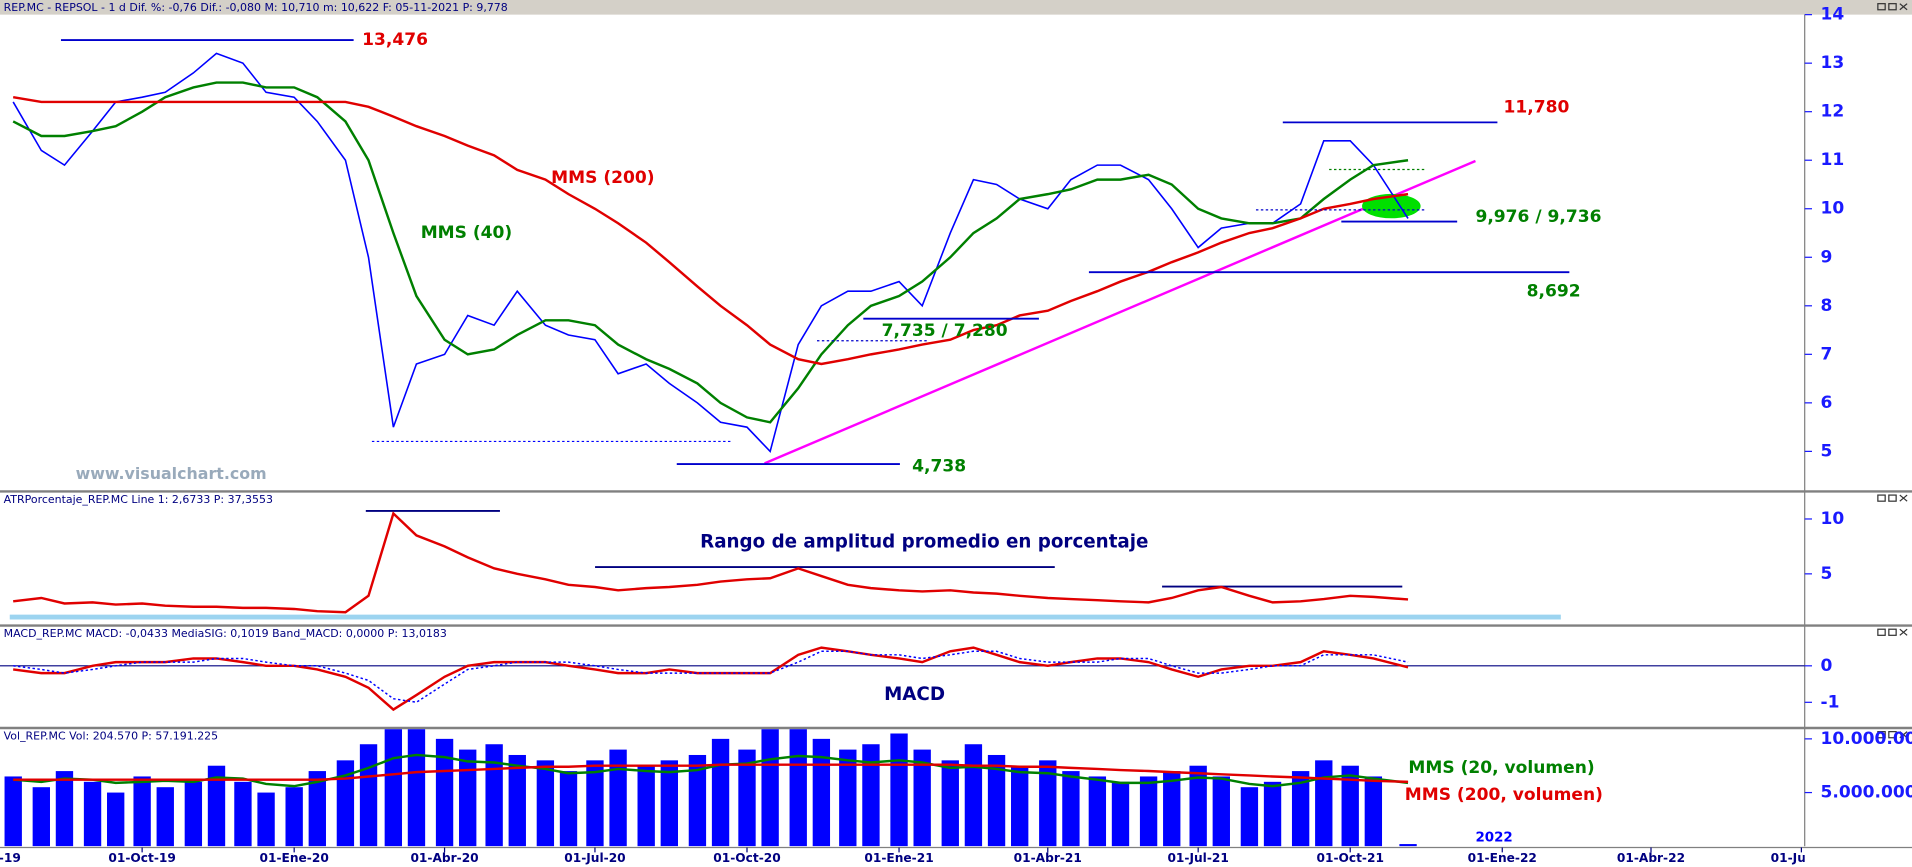 The image size is (1912, 867). Describe the element at coordinates (594, 858) in the screenshot. I see `x-tick-label: 01-Jul-20` at that location.